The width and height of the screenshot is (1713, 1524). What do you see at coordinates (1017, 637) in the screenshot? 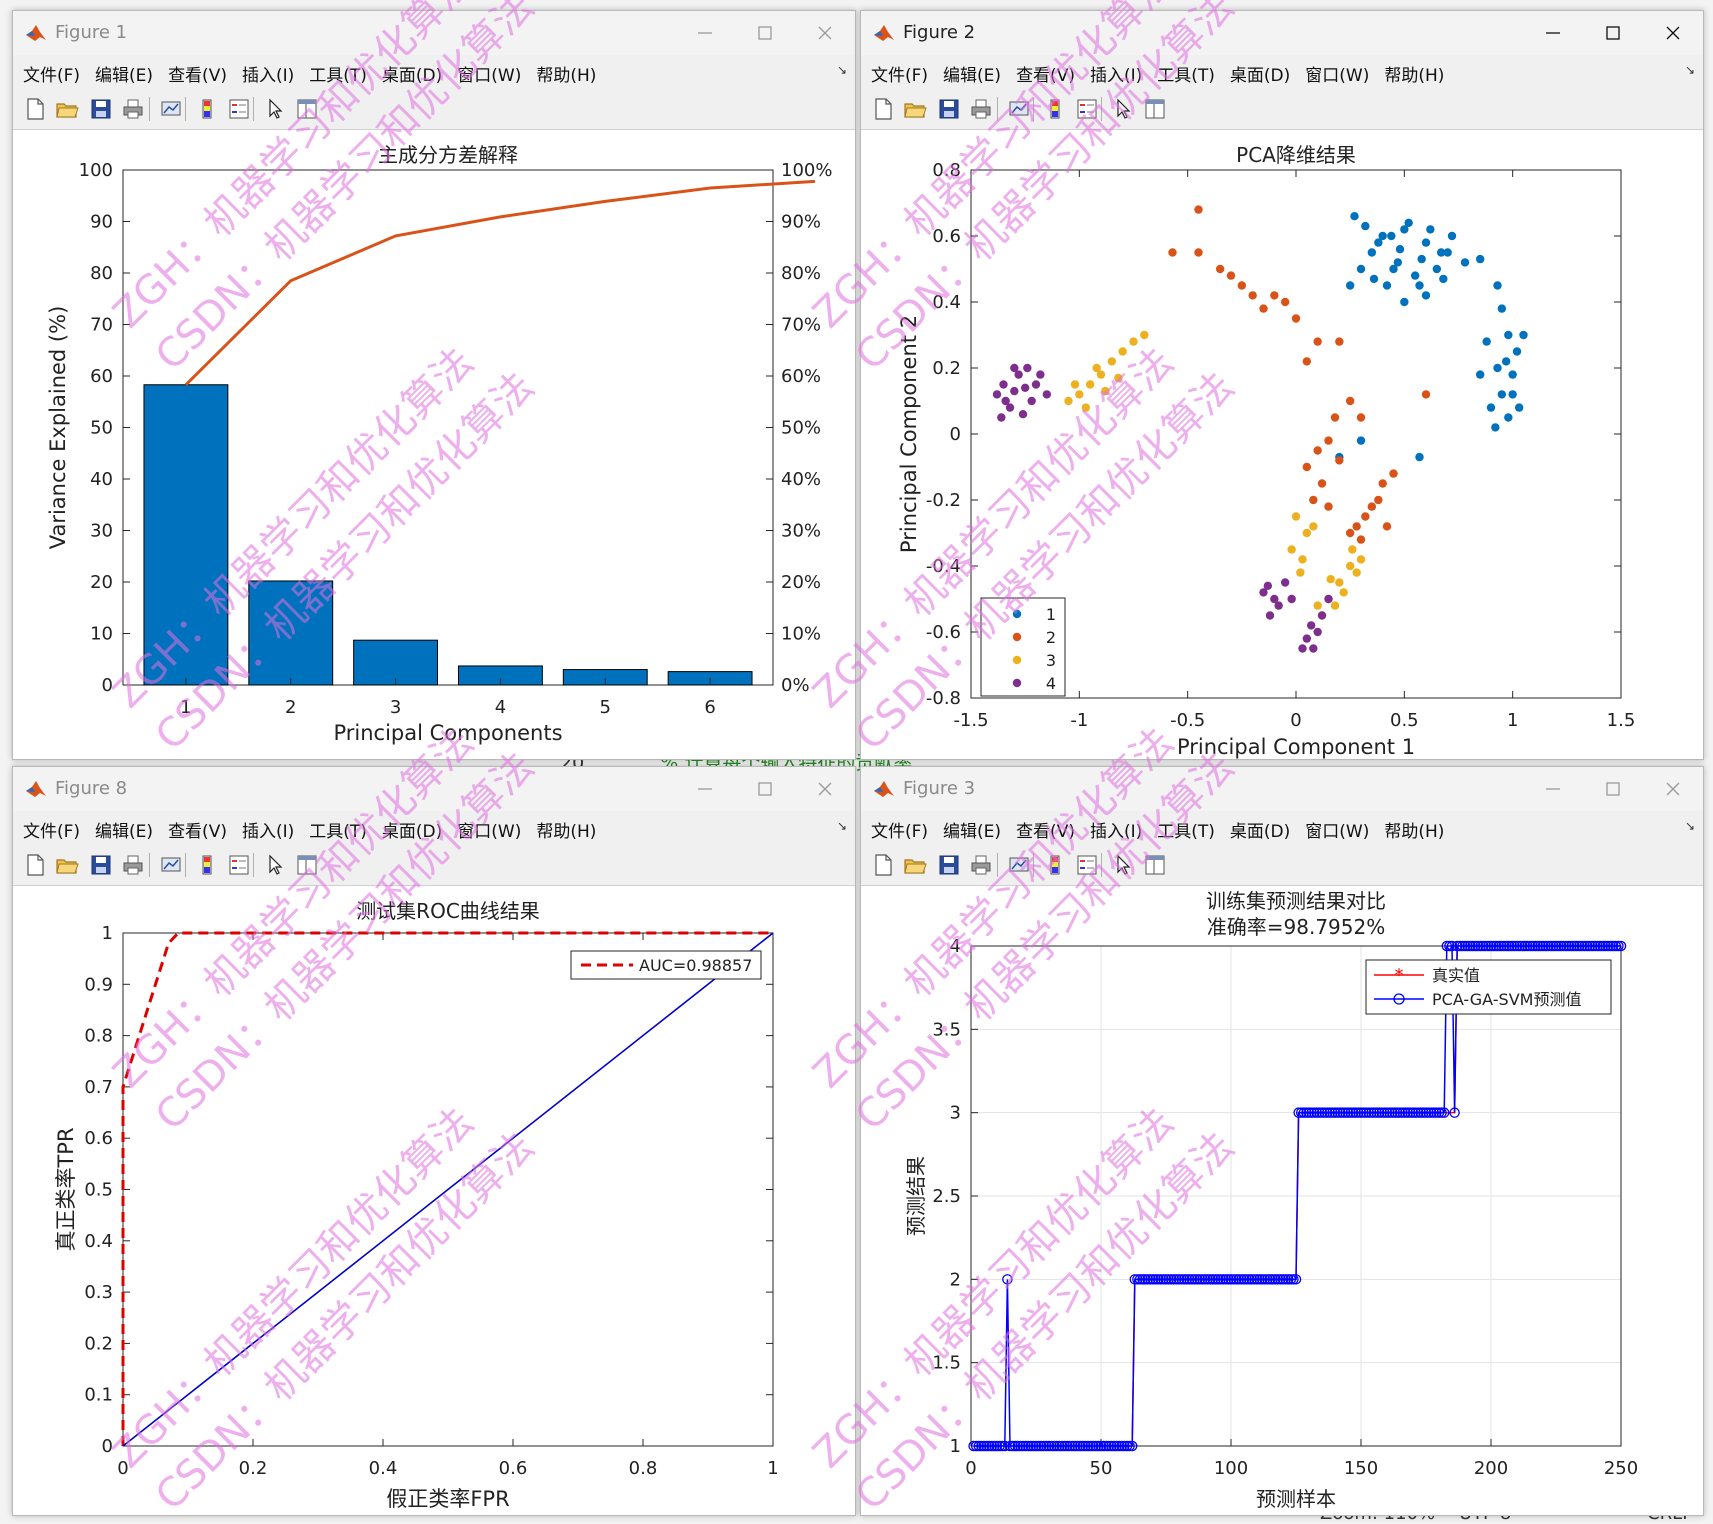
I see `legend-marker` at bounding box center [1017, 637].